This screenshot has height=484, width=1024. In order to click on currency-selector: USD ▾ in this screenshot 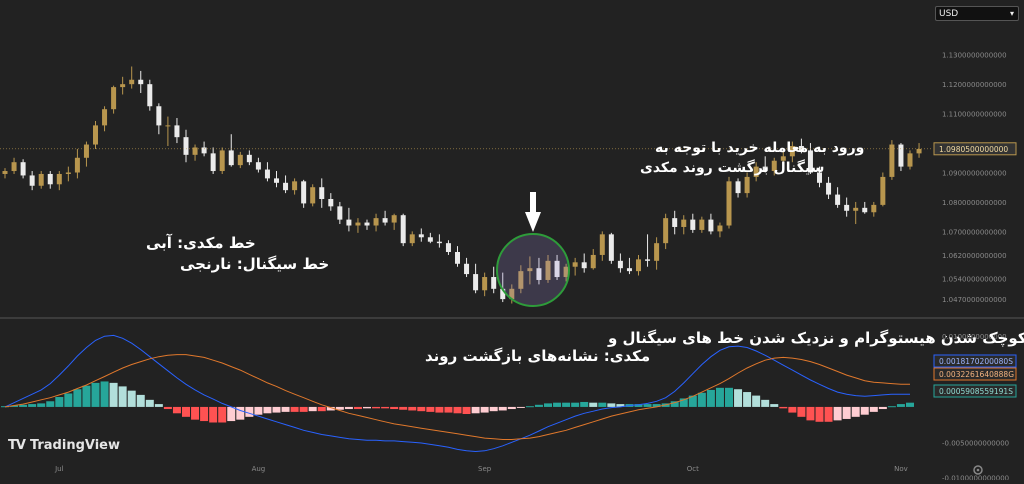, I will do `click(977, 13)`.